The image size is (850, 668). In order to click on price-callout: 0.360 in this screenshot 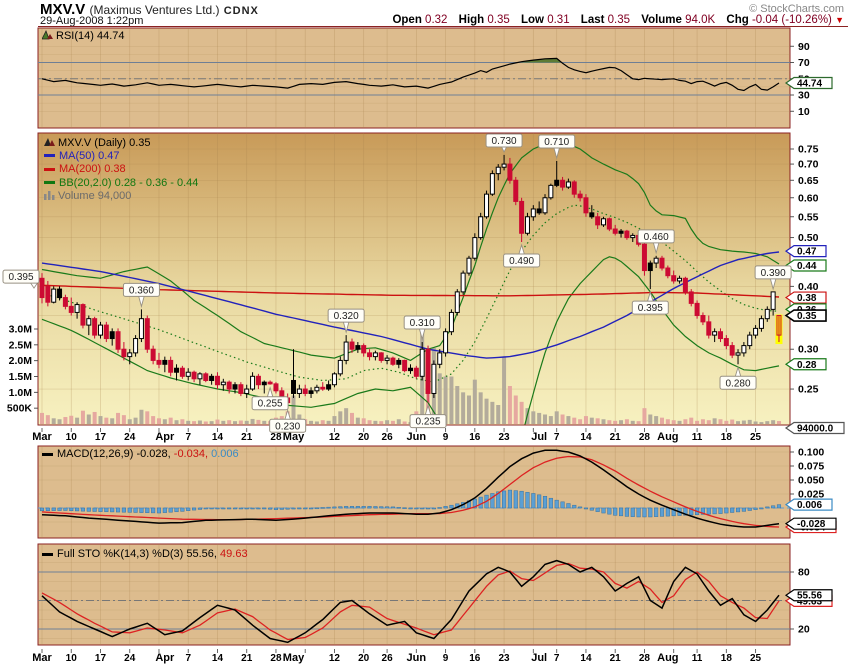, I will do `click(141, 295)`.